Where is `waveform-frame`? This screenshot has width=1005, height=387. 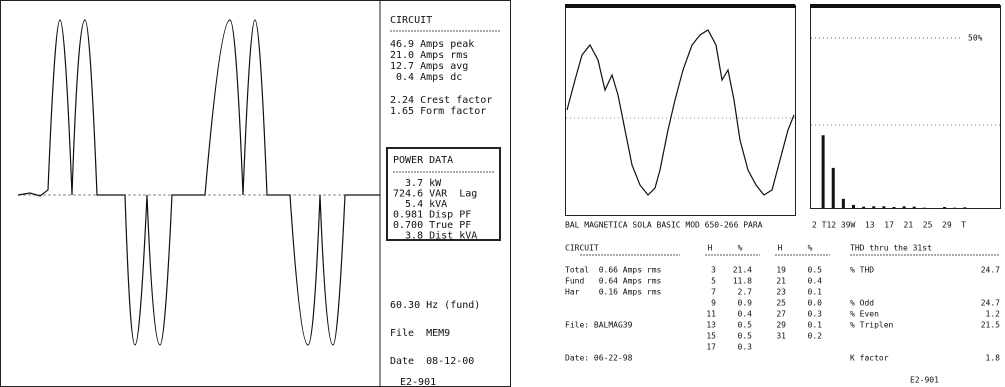 waveform-frame is located at coordinates (680, 110).